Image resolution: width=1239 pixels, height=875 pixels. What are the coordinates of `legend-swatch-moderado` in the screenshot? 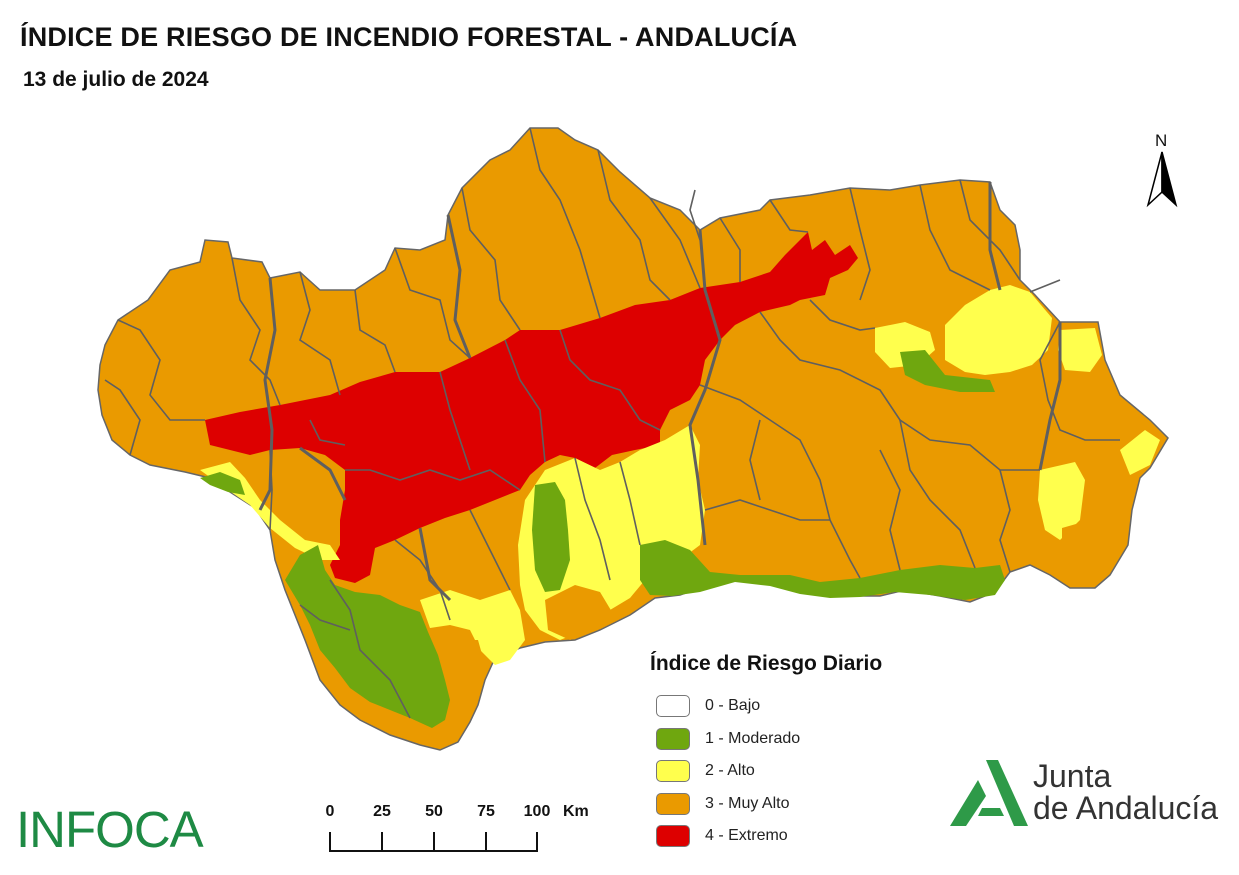 It's located at (673, 738).